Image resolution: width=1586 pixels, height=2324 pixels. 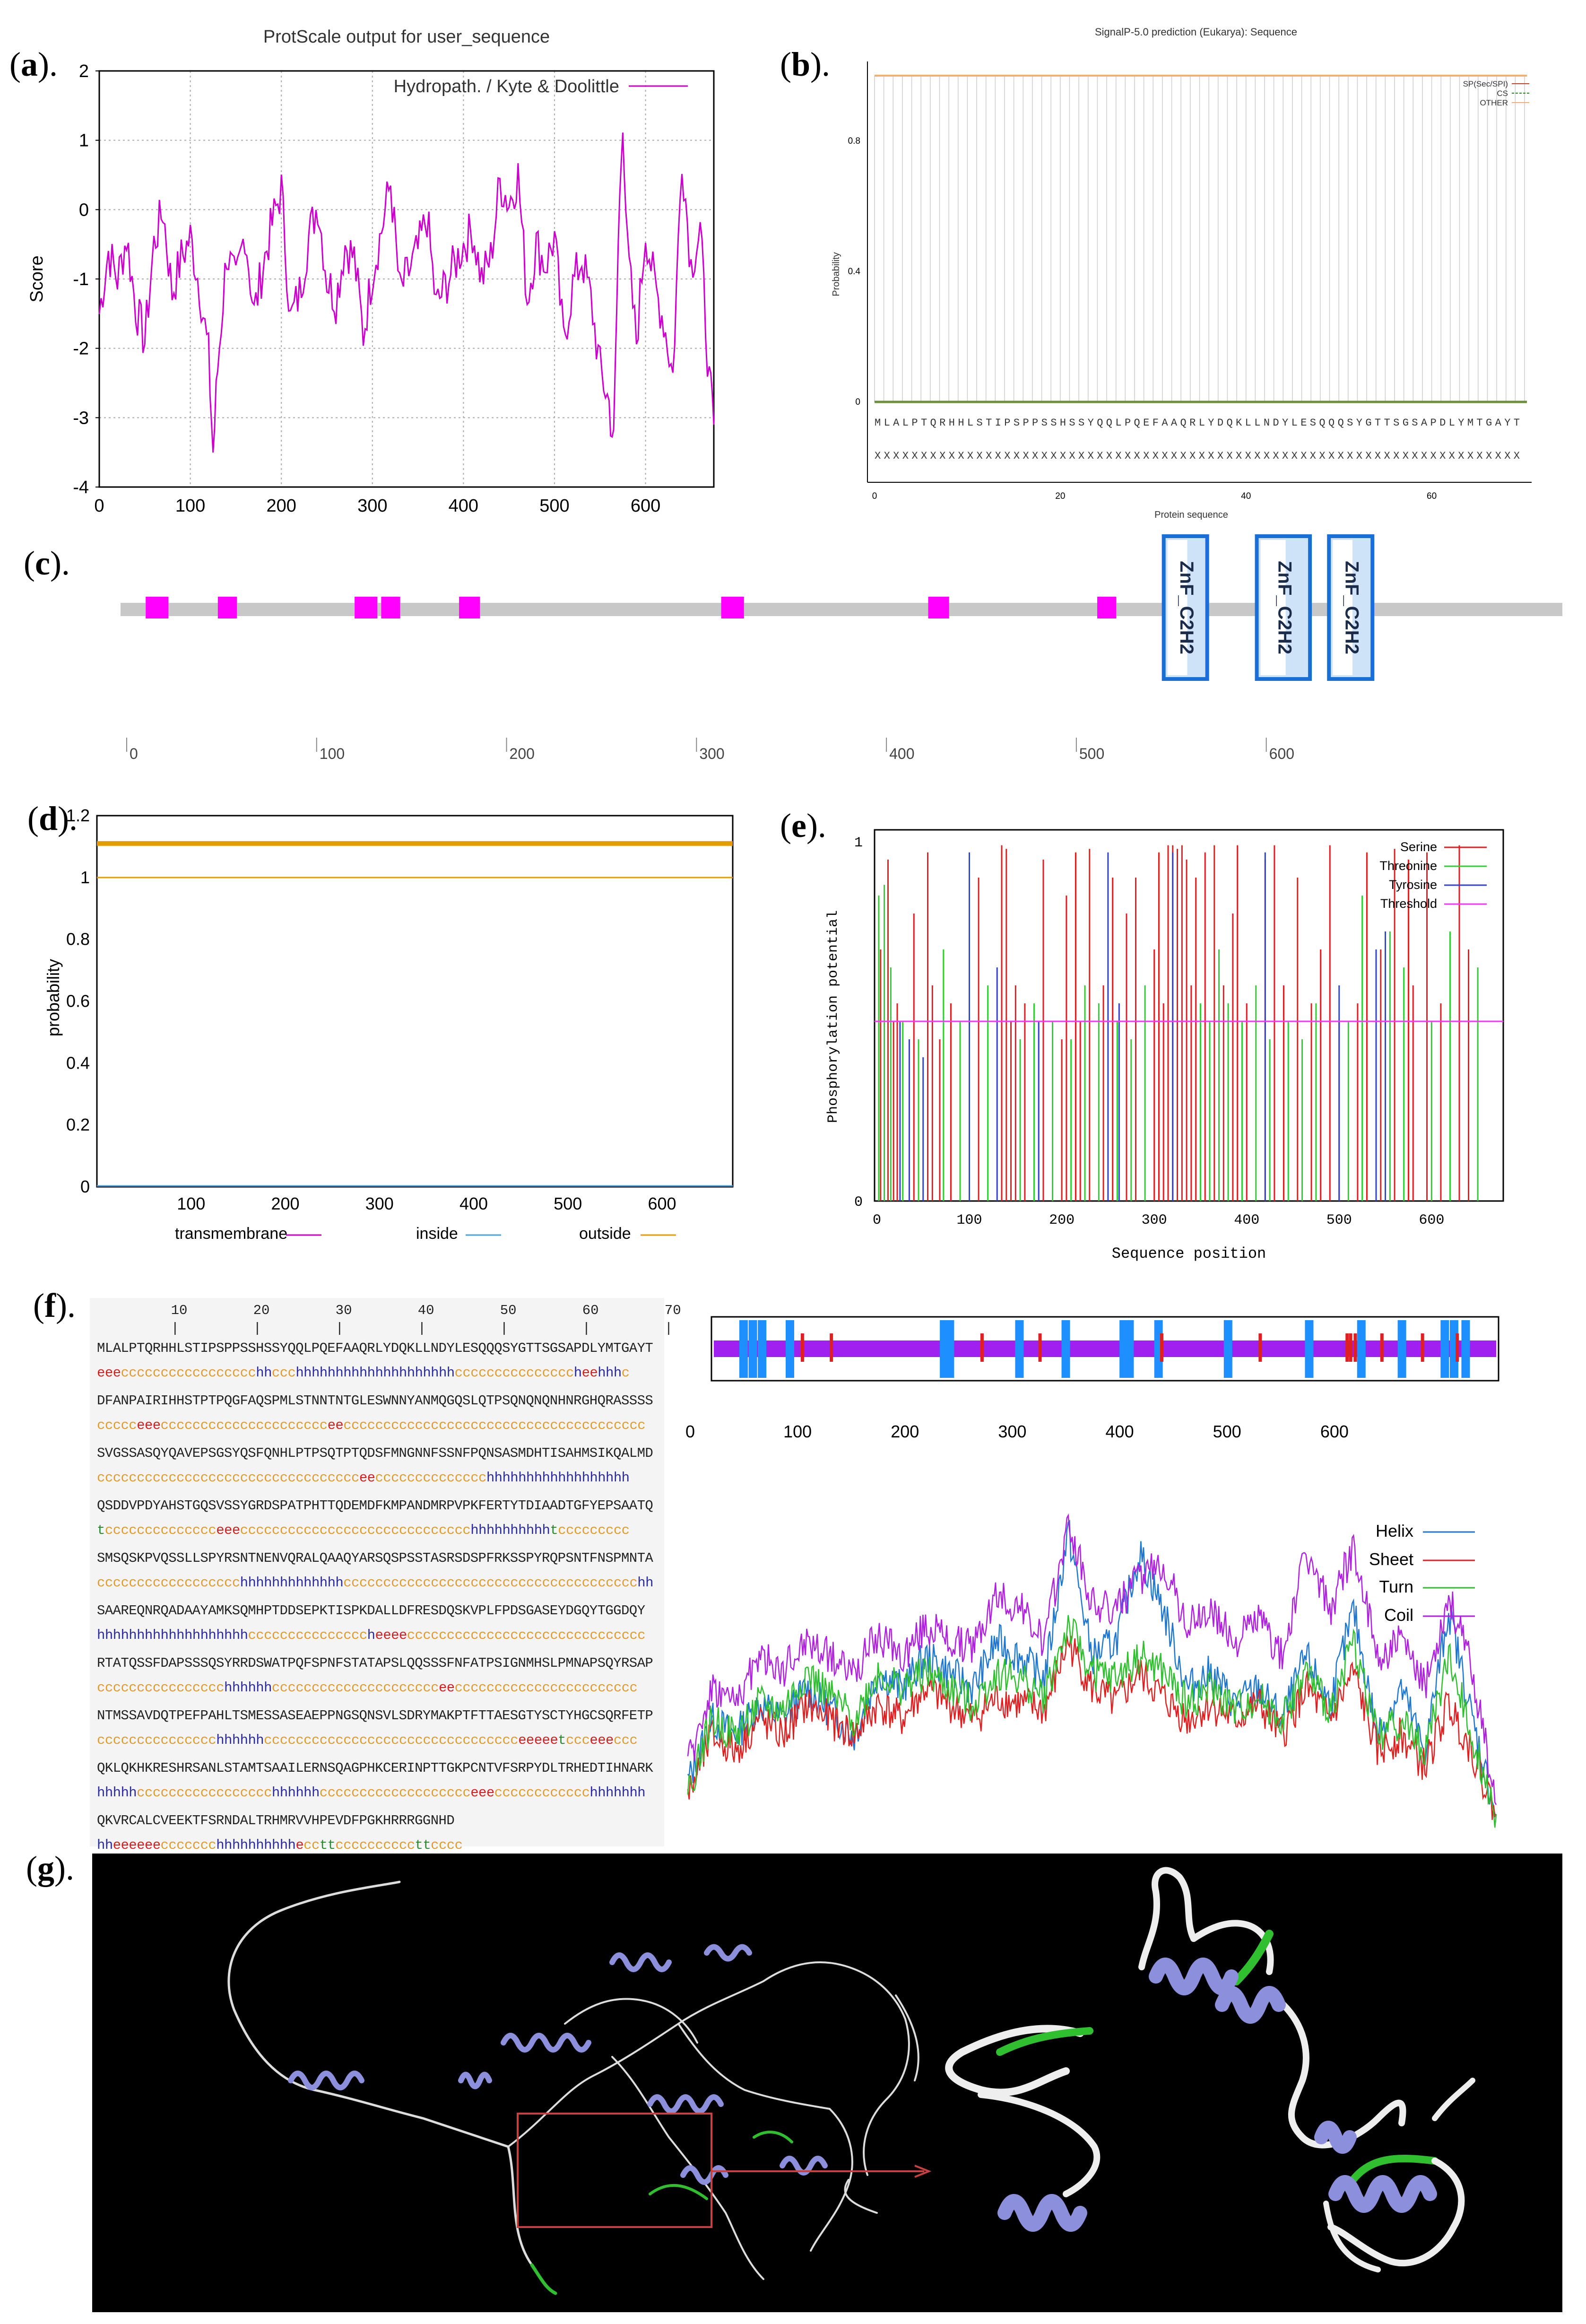 I want to click on znf-c2h2-domain: ZnF_C2H2, so click(x=1351, y=607).